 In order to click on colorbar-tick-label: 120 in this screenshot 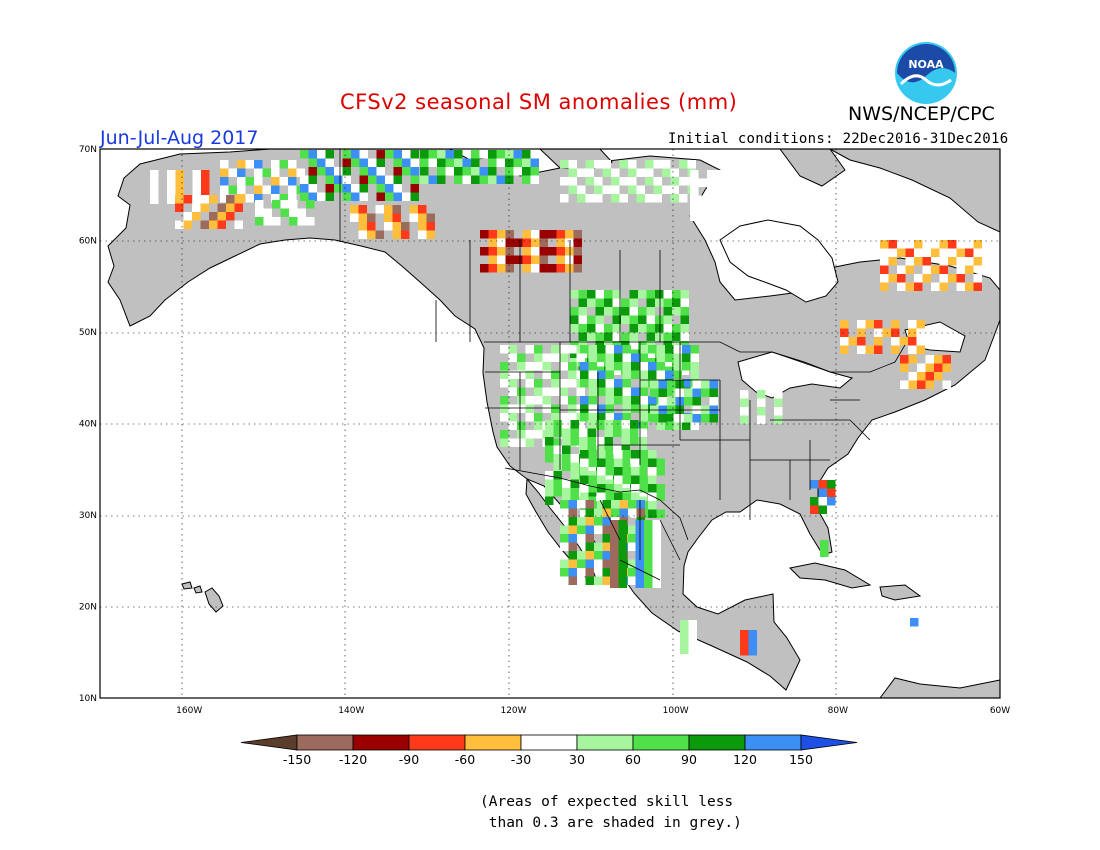, I will do `click(745, 759)`.